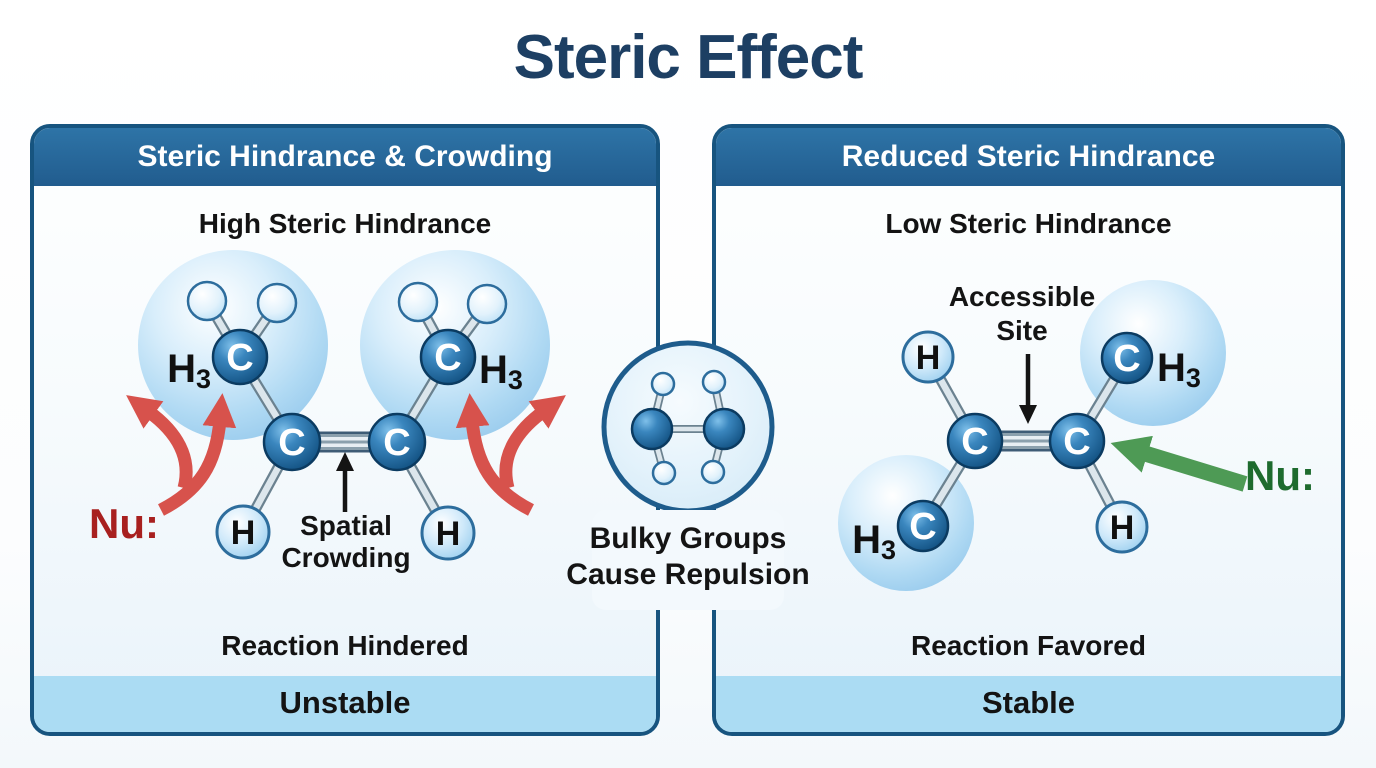  Describe the element at coordinates (345, 157) in the screenshot. I see `left-panel-header: Steric Hindrance & Crowding` at that location.